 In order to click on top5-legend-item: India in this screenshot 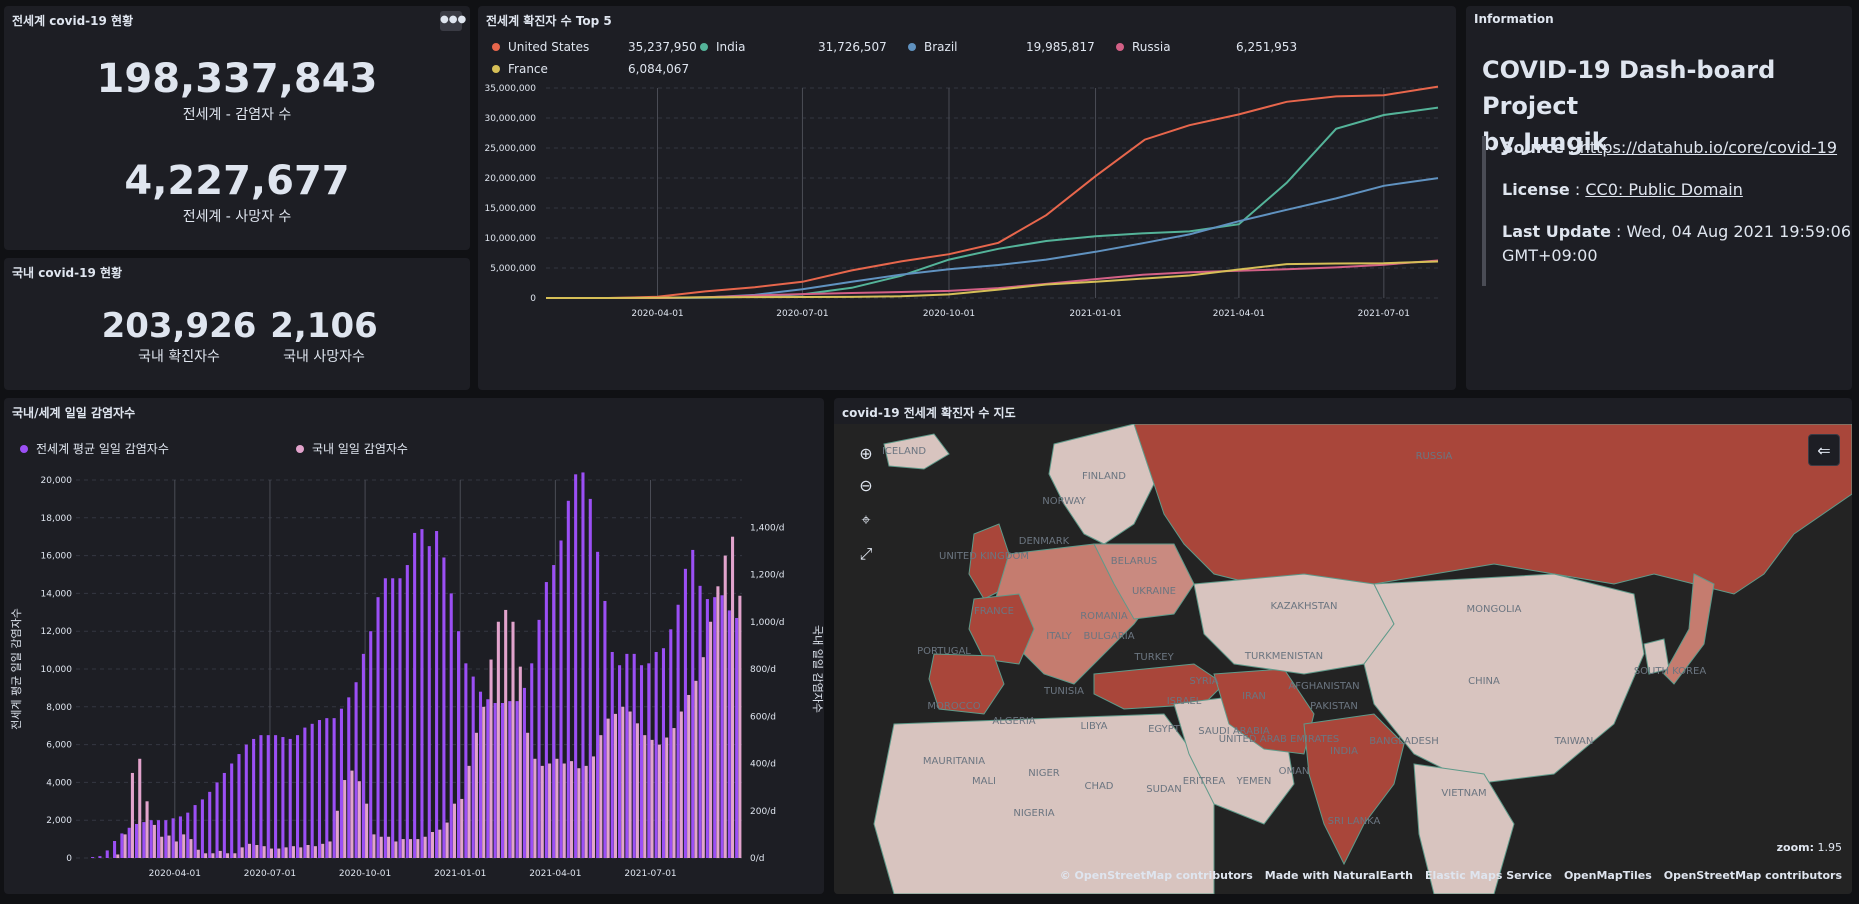, I will do `click(722, 47)`.